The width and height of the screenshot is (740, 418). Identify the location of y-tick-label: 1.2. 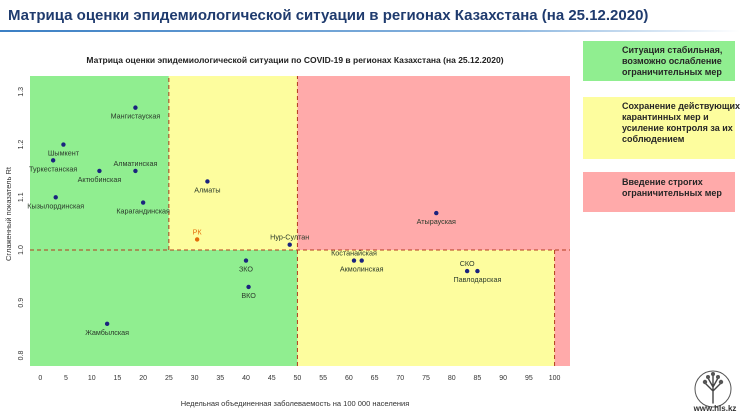
(21, 145).